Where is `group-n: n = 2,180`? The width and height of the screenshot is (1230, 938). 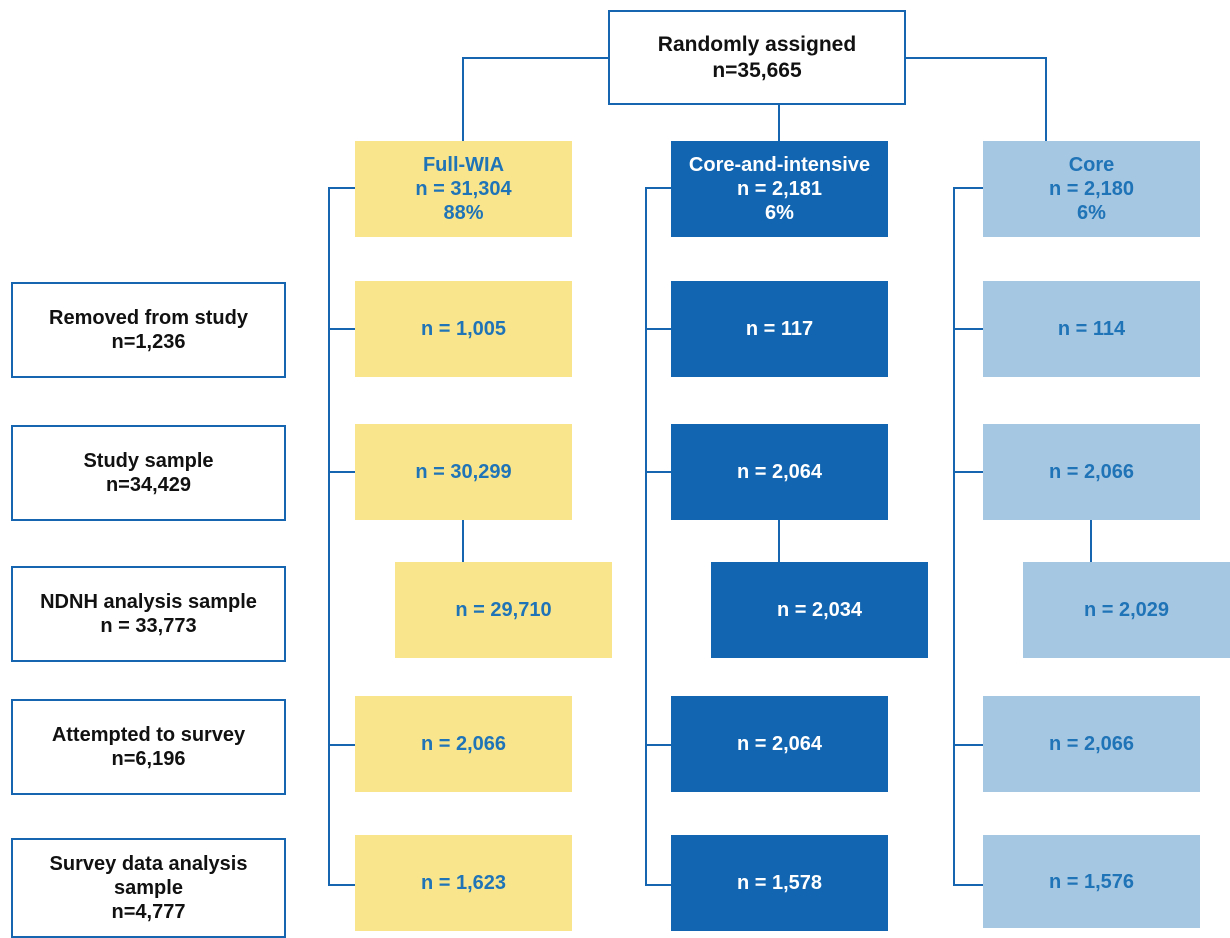 group-n: n = 2,180 is located at coordinates (1091, 189).